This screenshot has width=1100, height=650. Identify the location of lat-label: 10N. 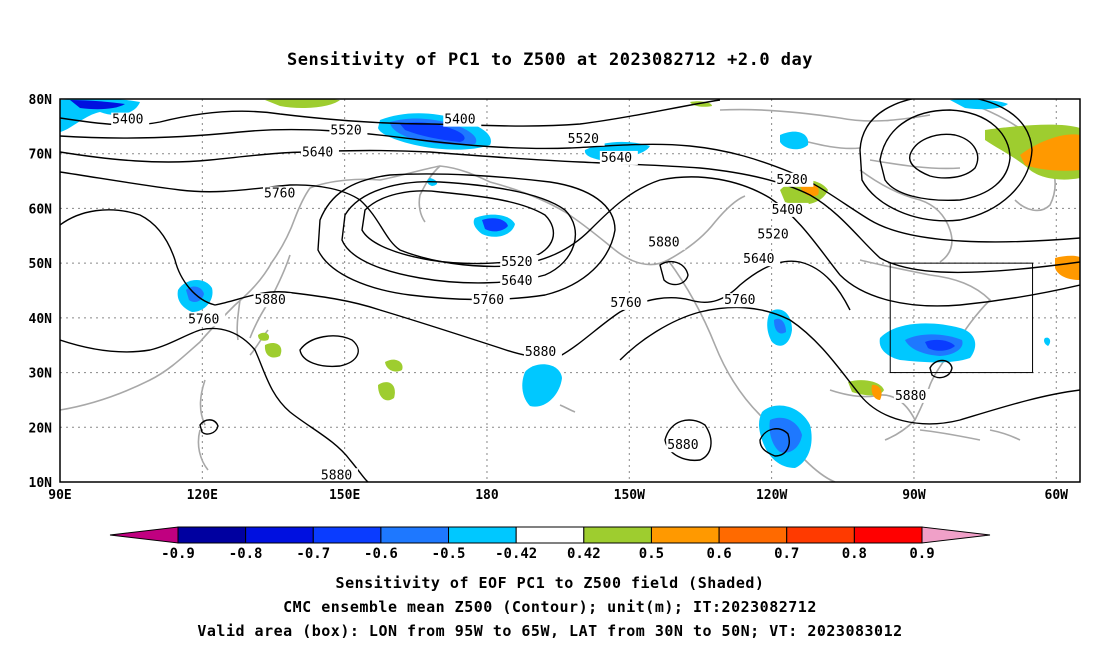
(41, 483).